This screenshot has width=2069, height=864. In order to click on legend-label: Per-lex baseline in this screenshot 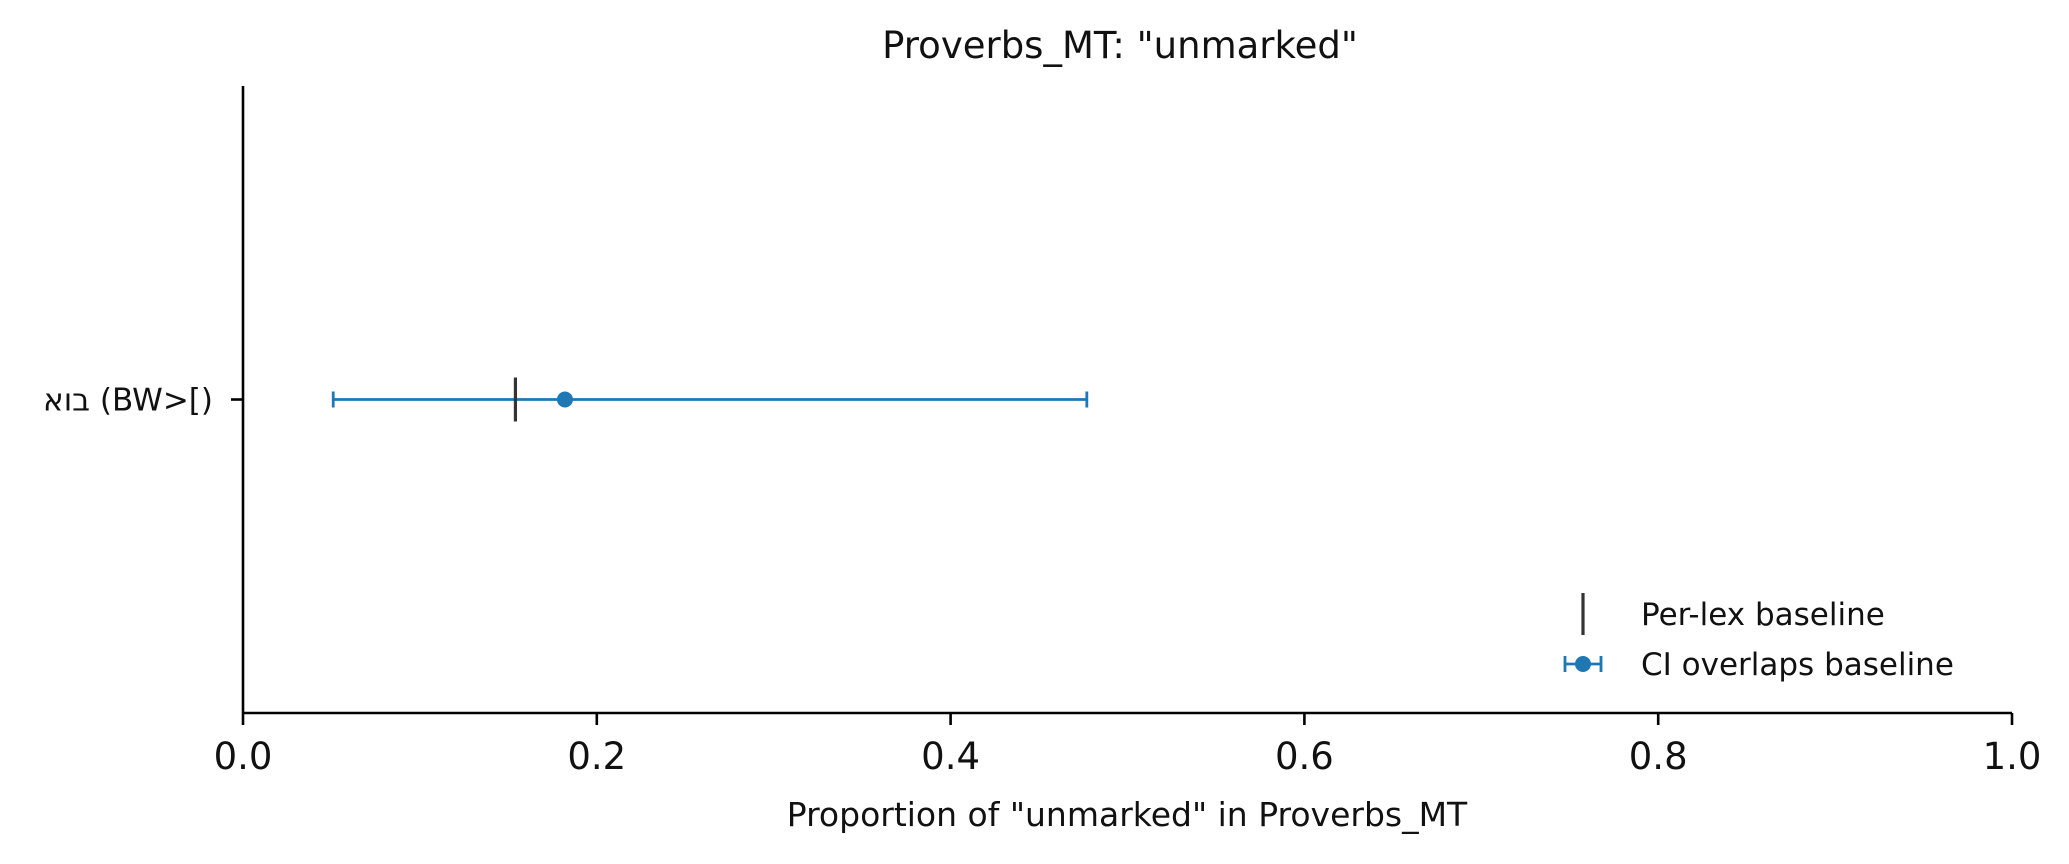, I will do `click(1763, 615)`.